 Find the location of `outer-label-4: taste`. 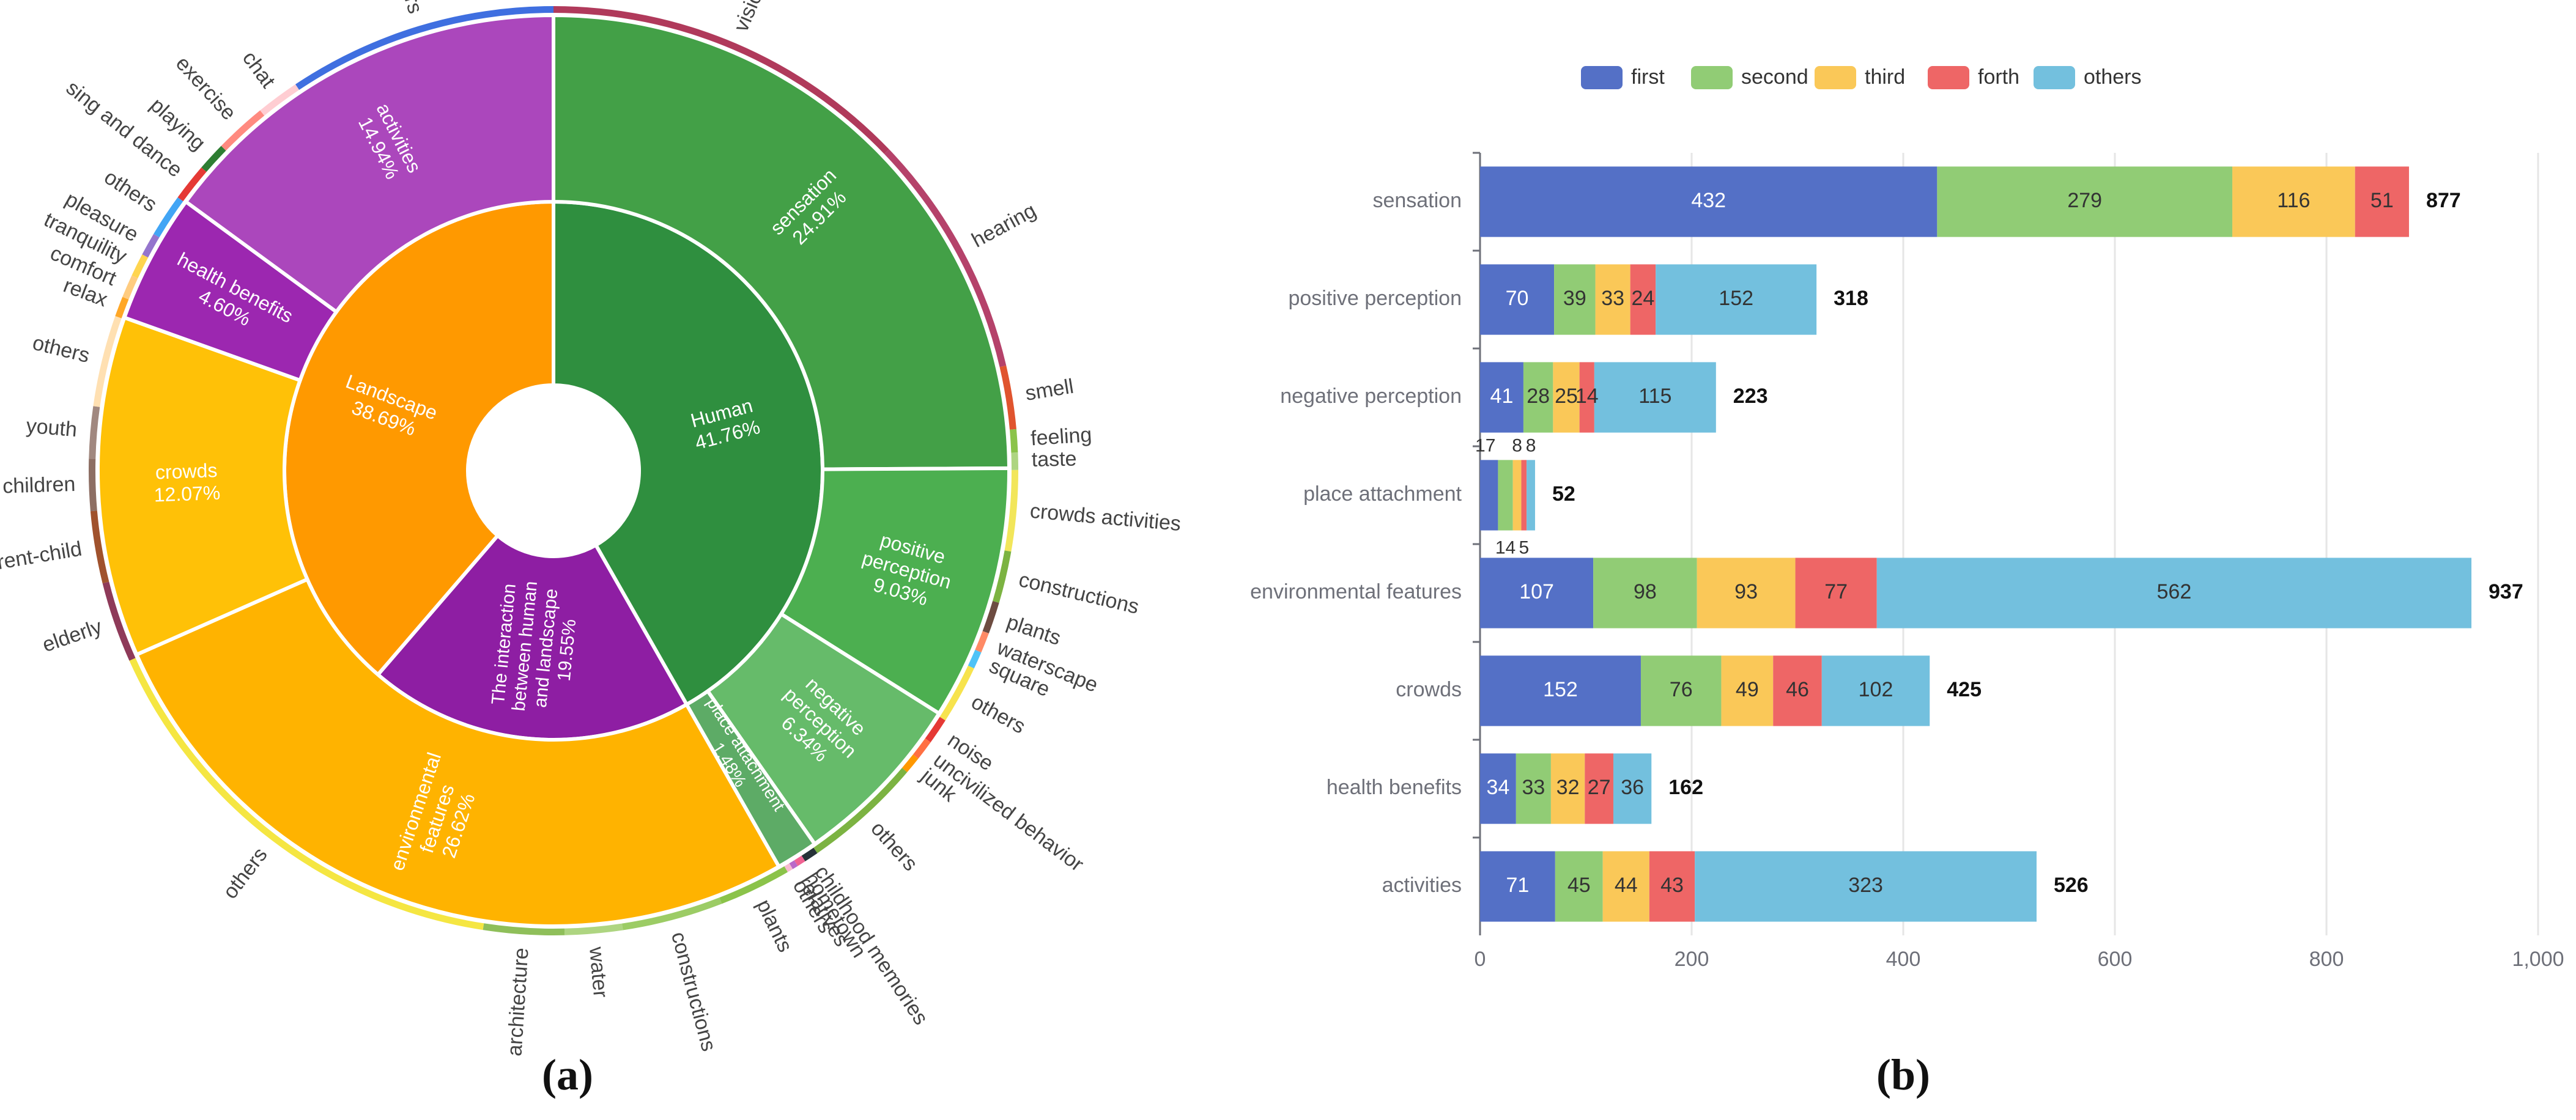

outer-label-4: taste is located at coordinates (1053, 459).